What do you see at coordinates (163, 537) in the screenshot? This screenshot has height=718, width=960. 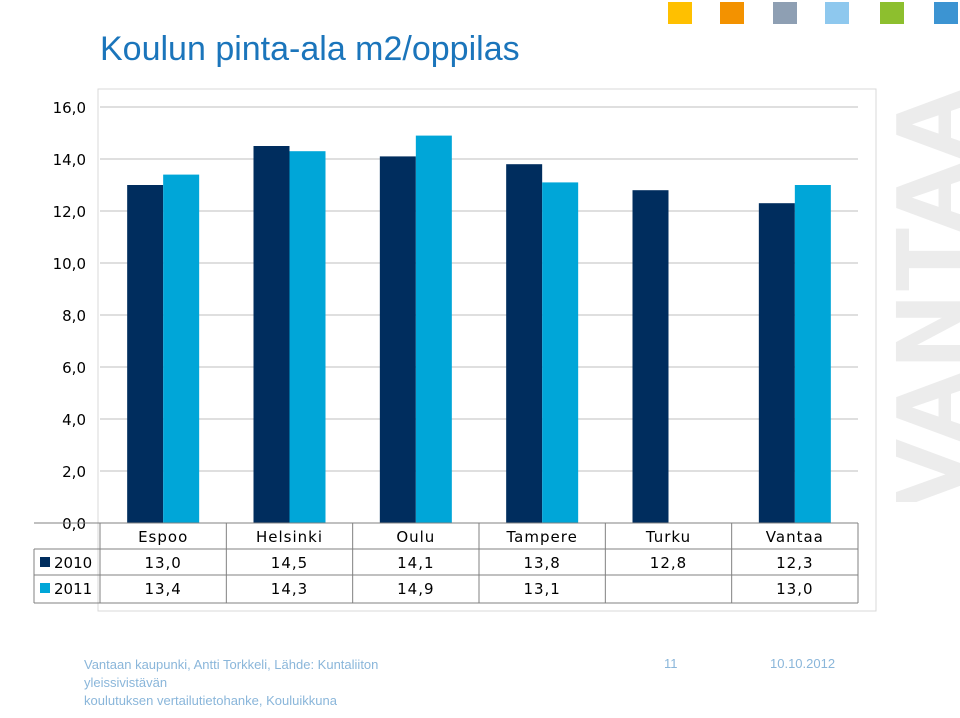 I see `category-label: Espoo` at bounding box center [163, 537].